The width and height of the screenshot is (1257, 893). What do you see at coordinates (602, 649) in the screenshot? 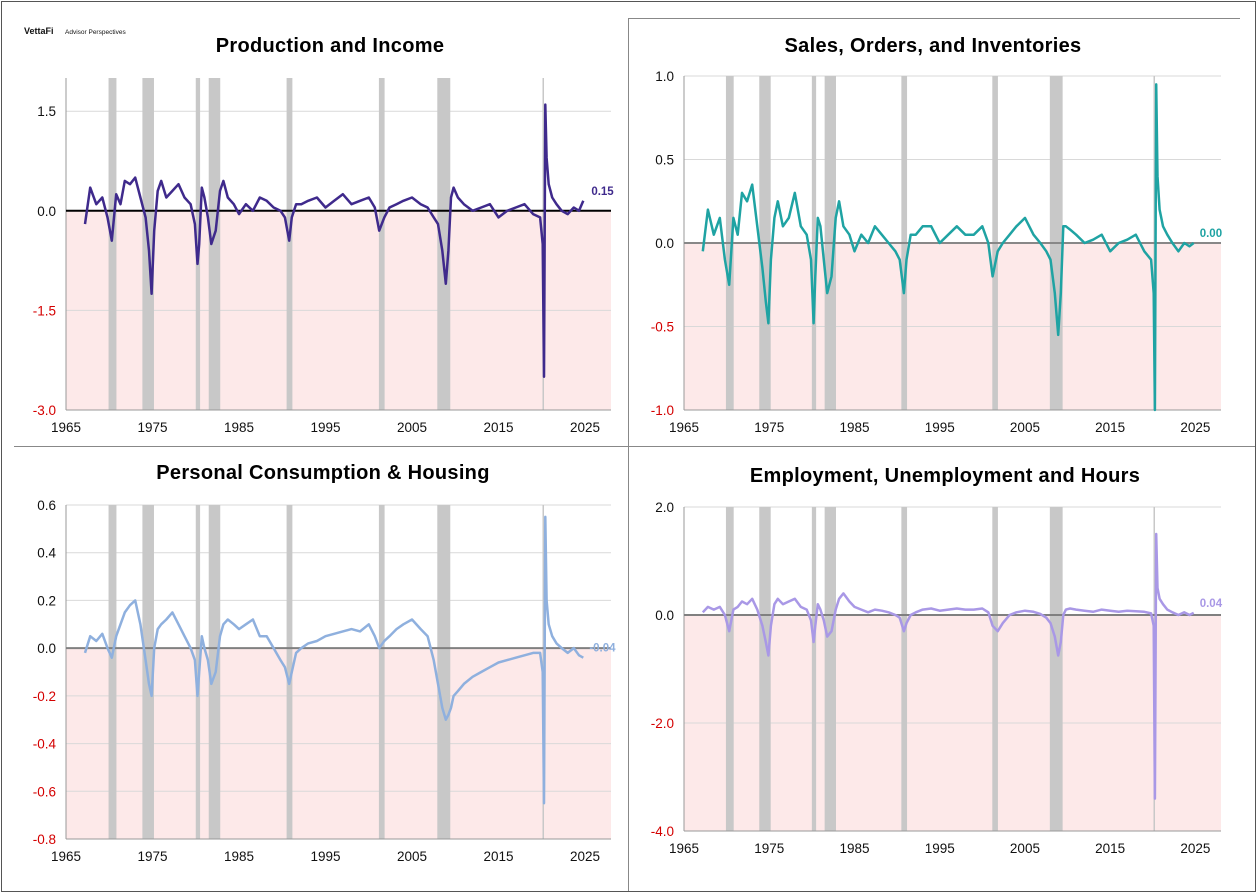
I see `end-value-label: -0.04` at bounding box center [602, 649].